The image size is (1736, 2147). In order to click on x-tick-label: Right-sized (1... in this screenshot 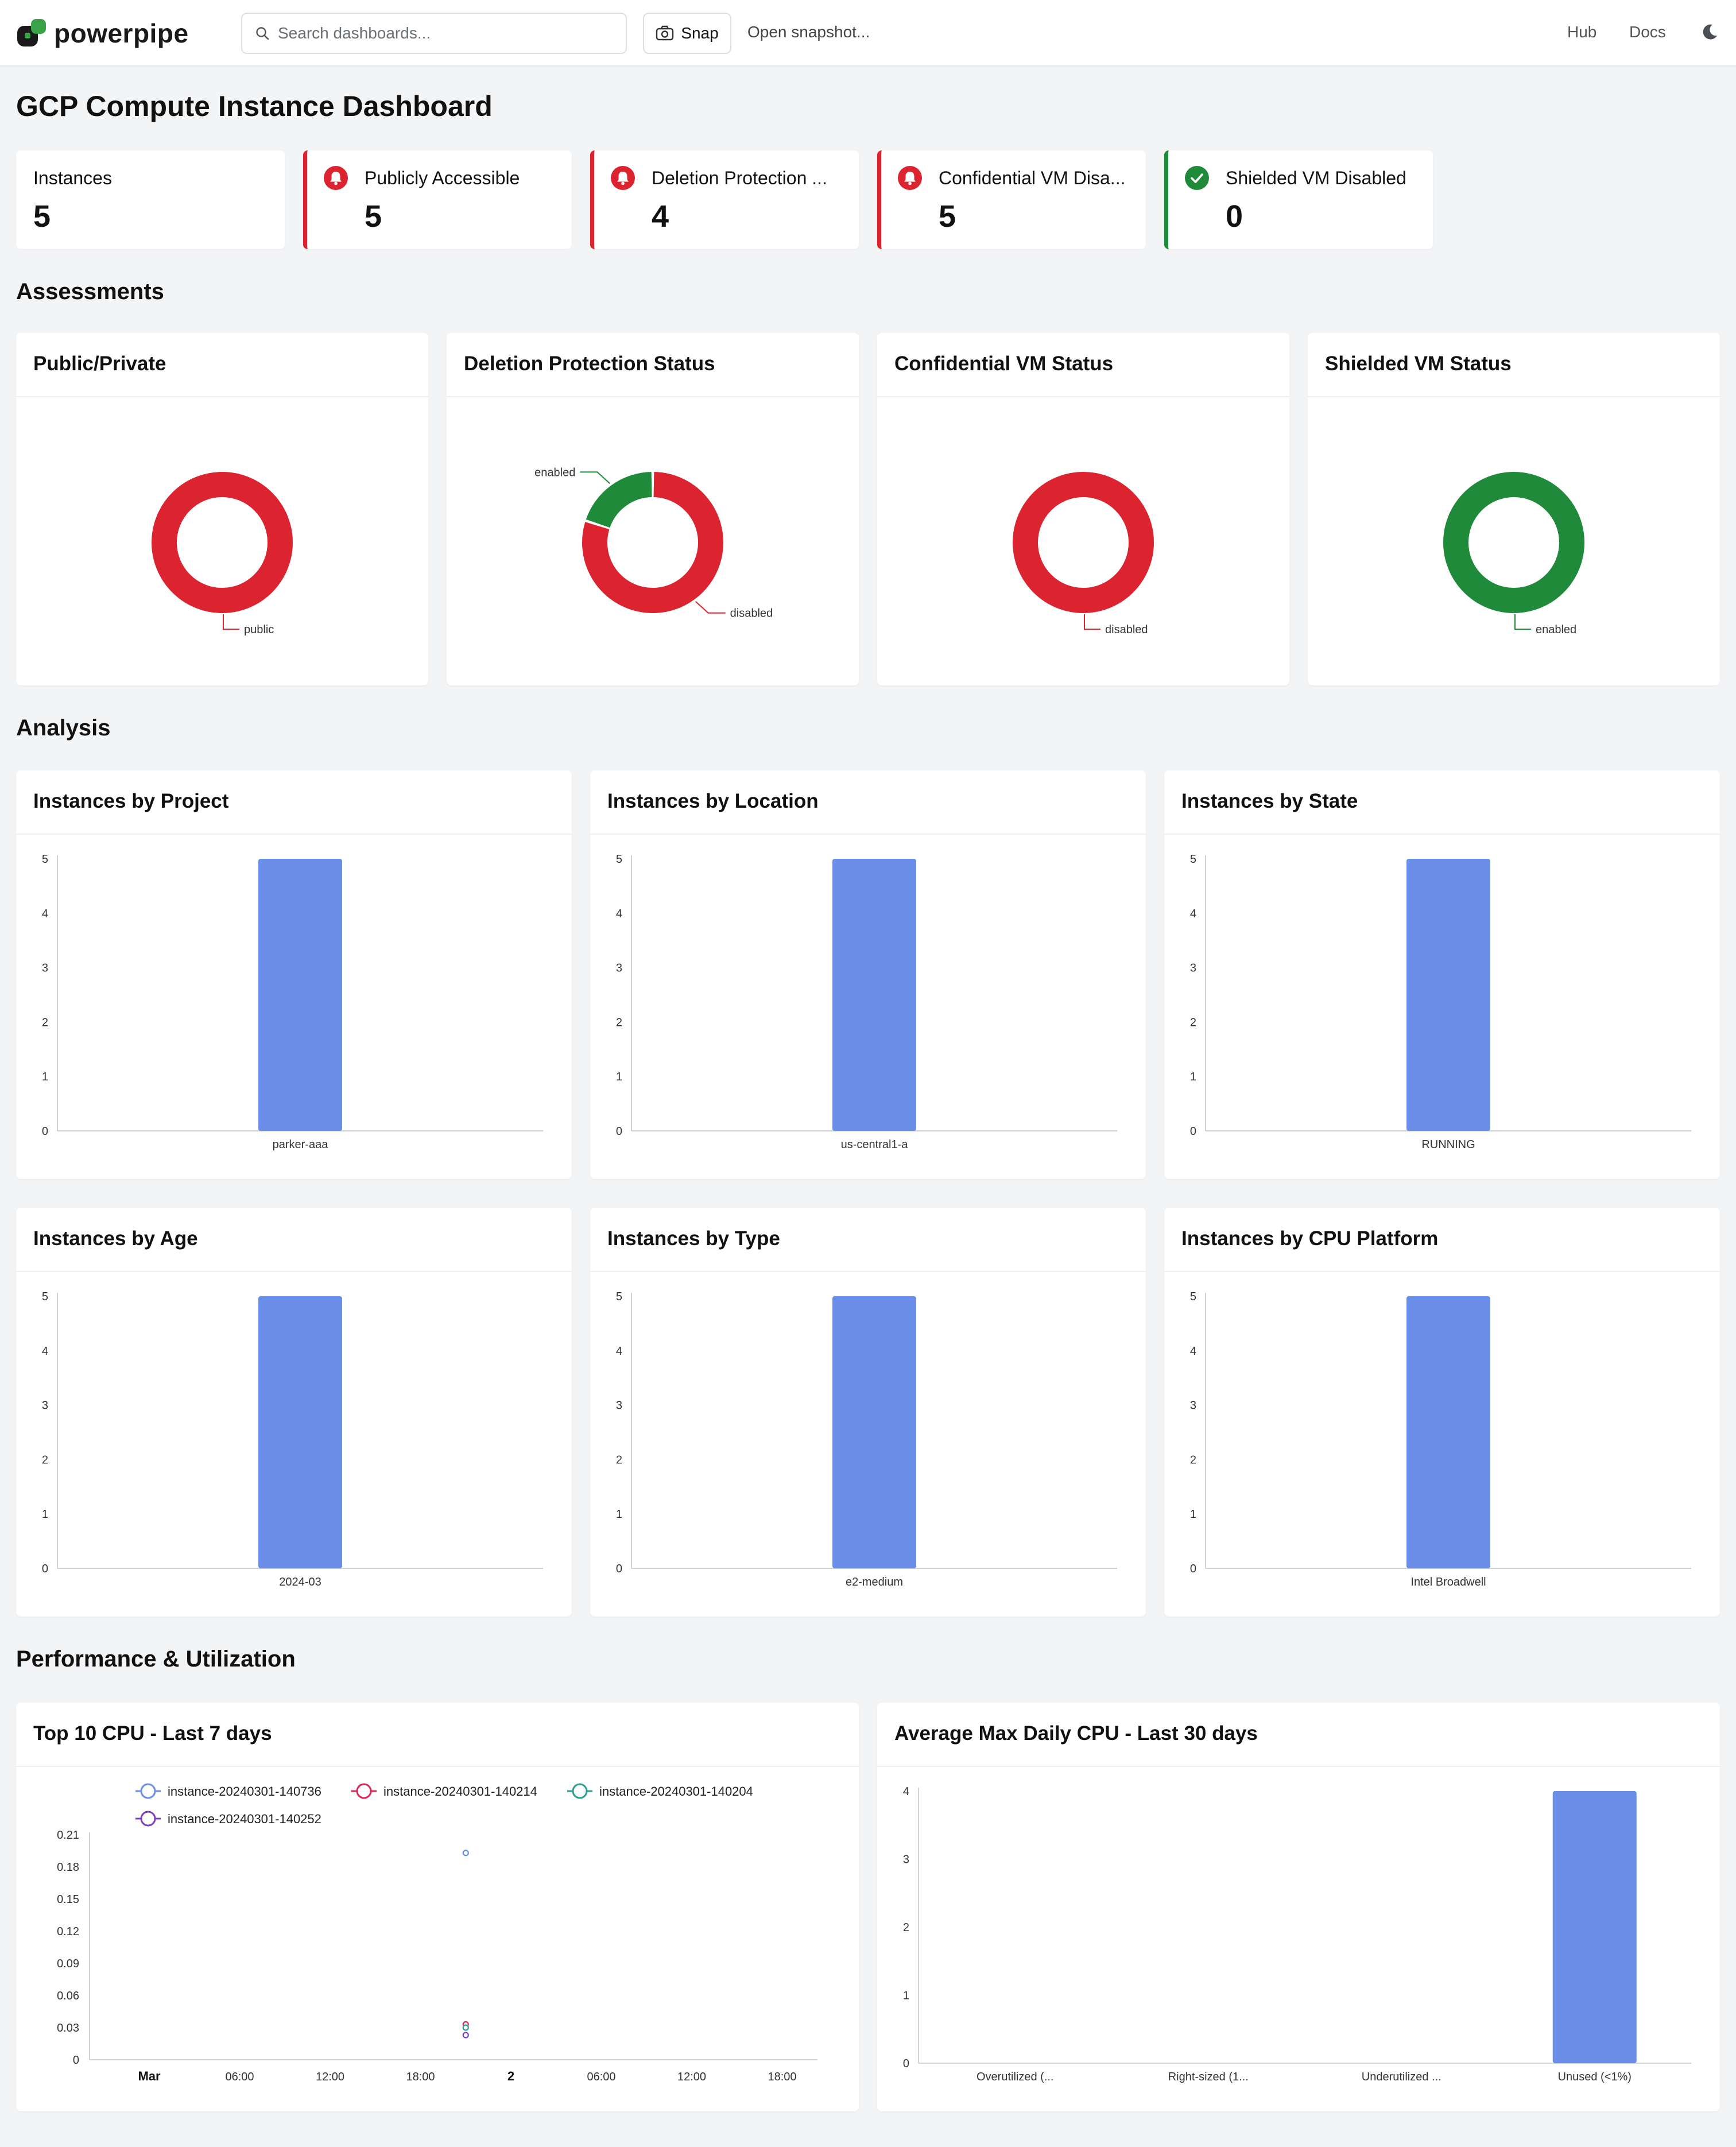, I will do `click(1208, 2077)`.